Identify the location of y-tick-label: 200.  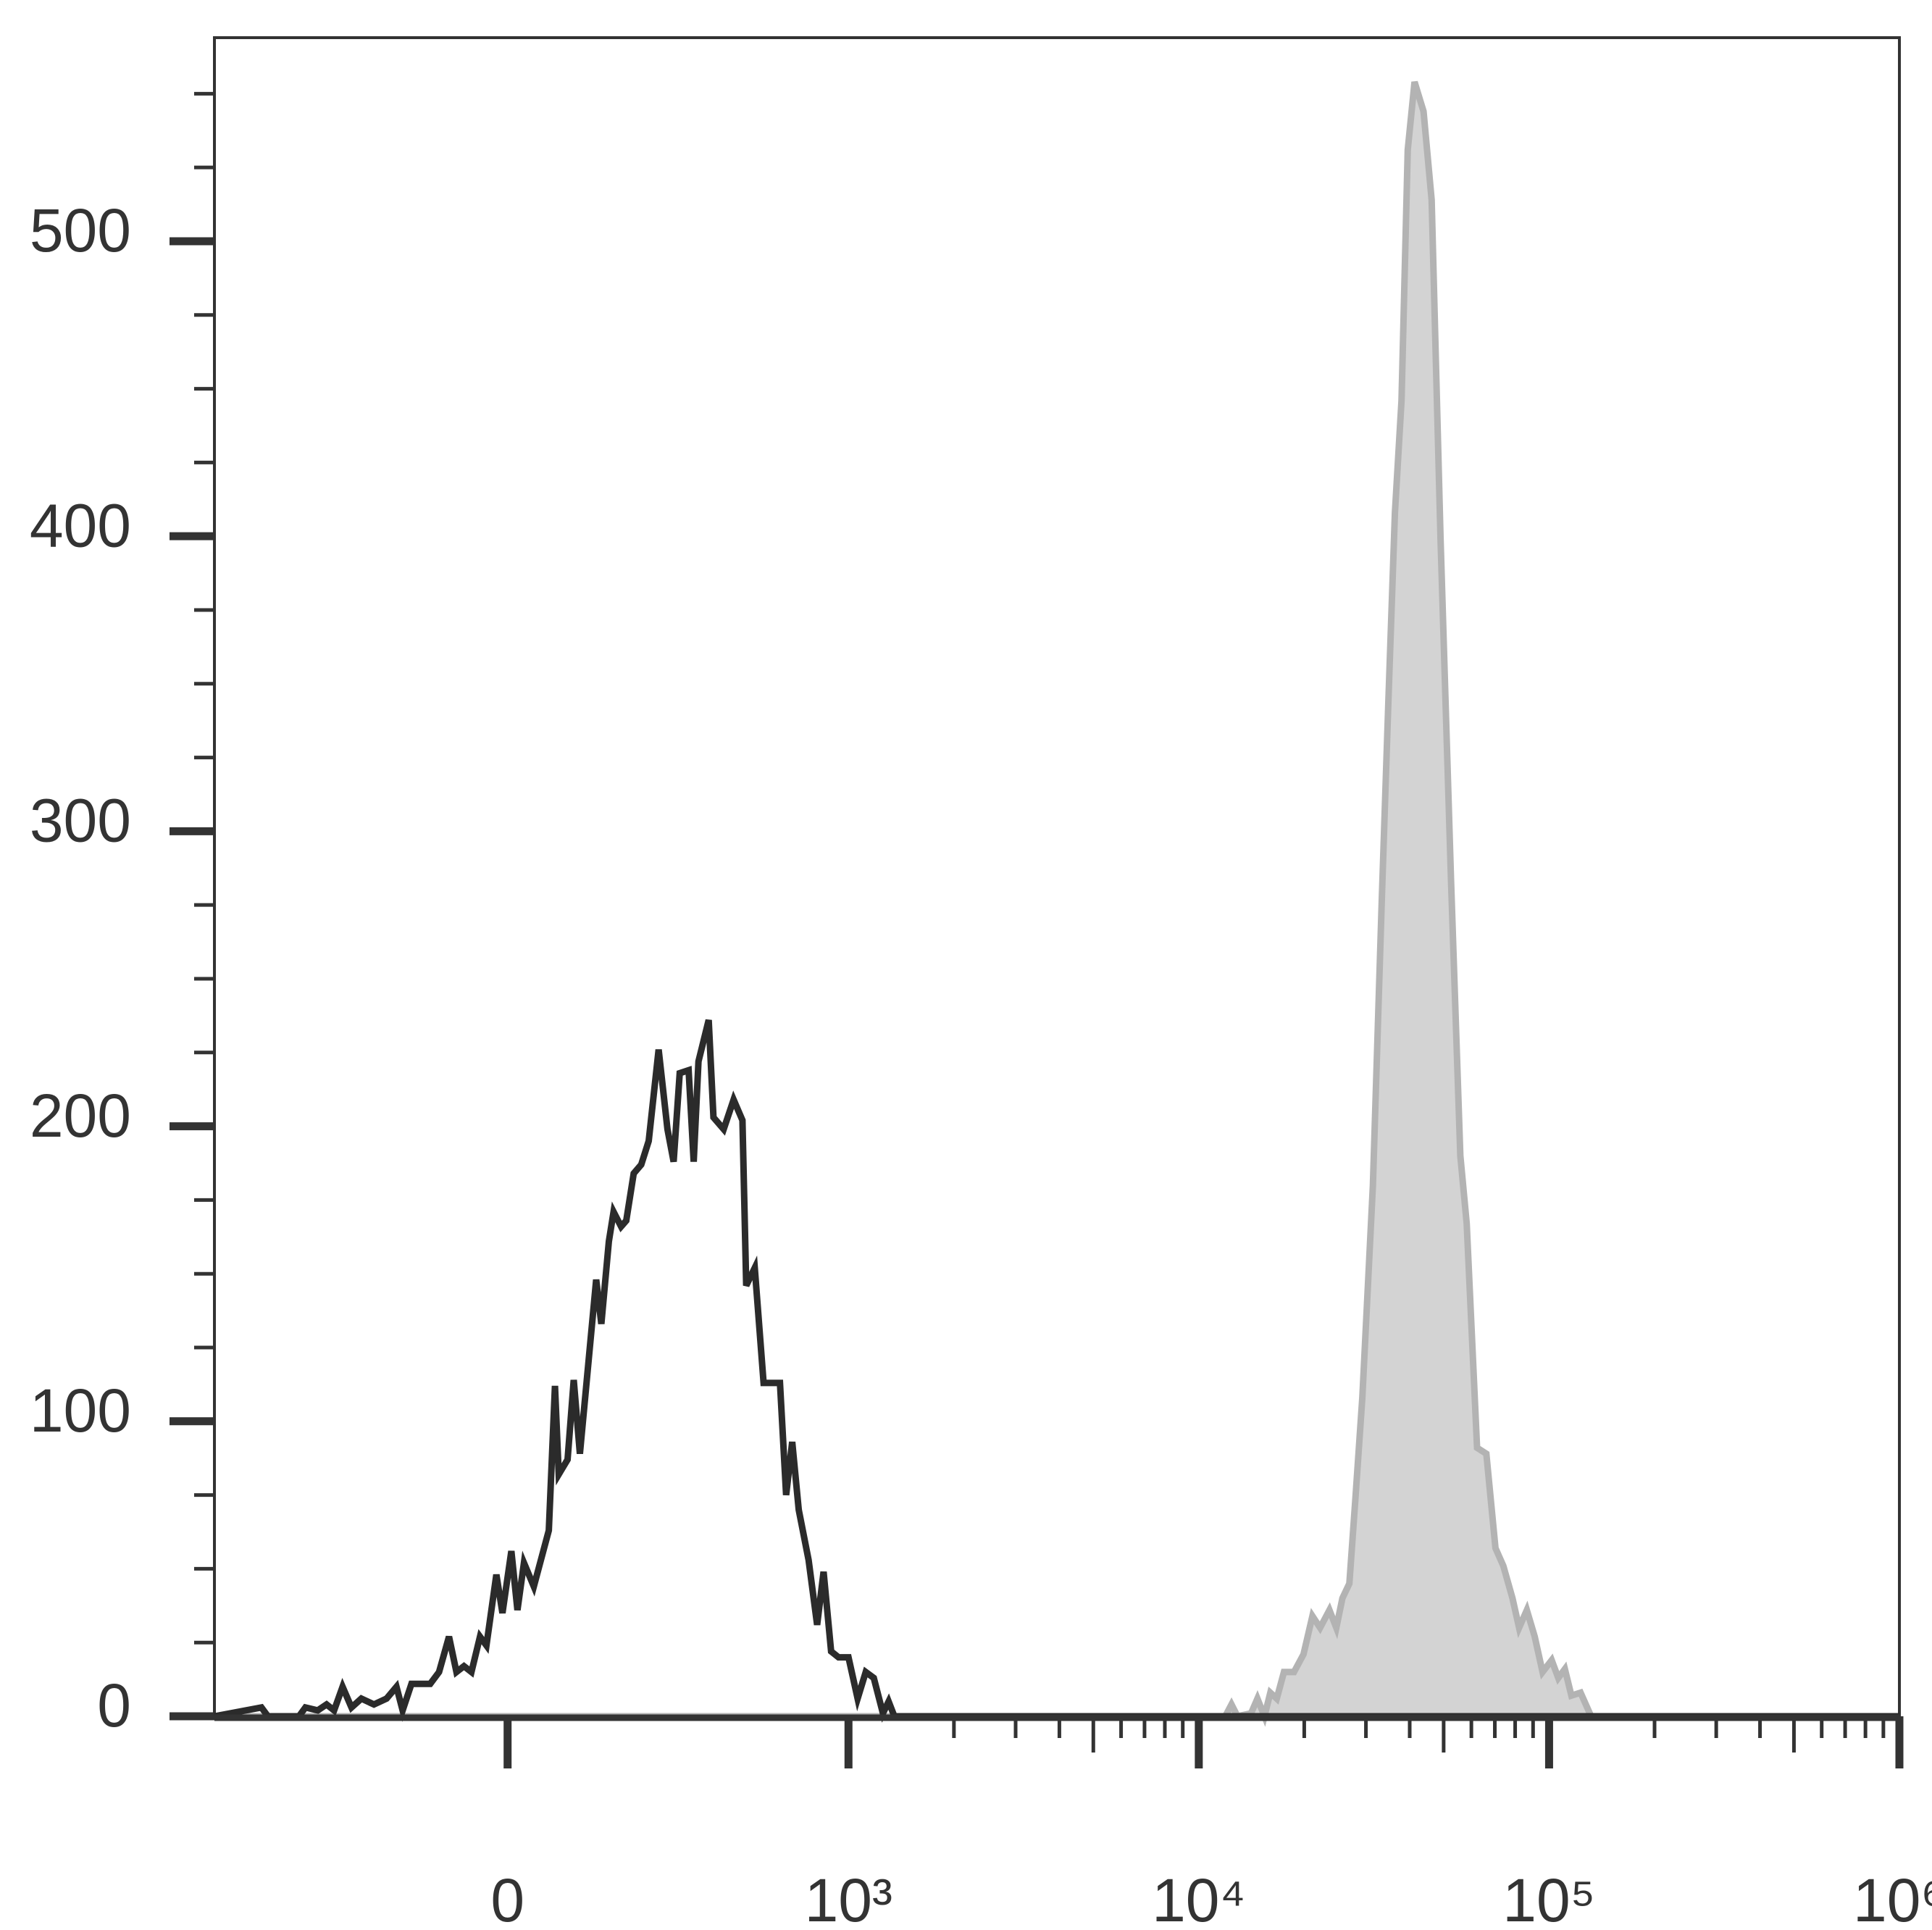
(80, 1116).